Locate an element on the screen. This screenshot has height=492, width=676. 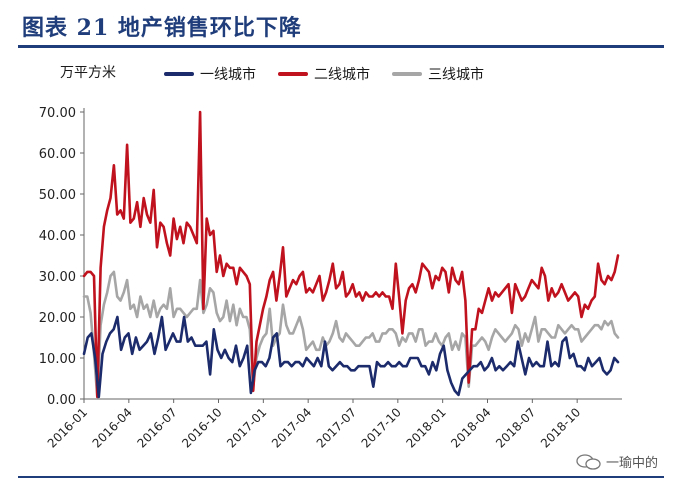
legend-swatch-tier1 is located at coordinates (179, 74).